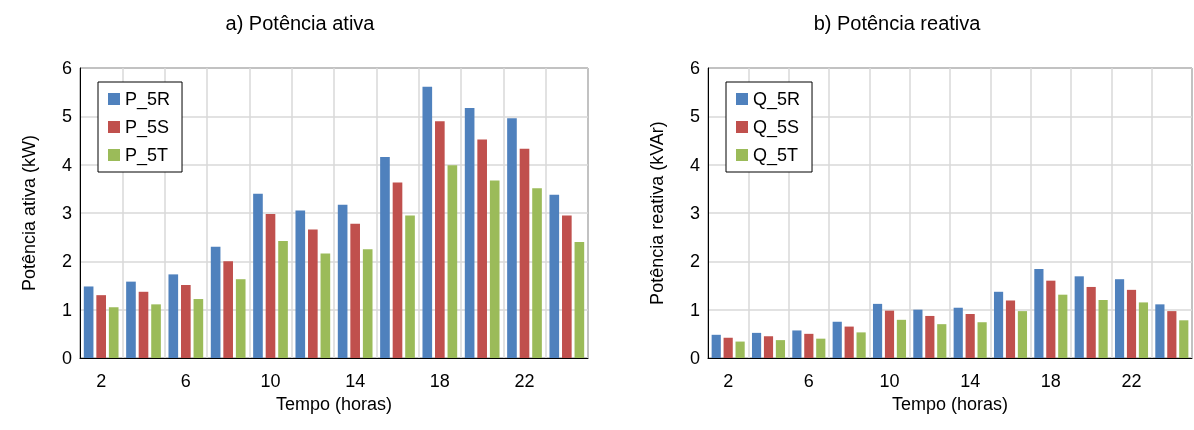  I want to click on chart-title: a) Potência ativa, so click(300, 23).